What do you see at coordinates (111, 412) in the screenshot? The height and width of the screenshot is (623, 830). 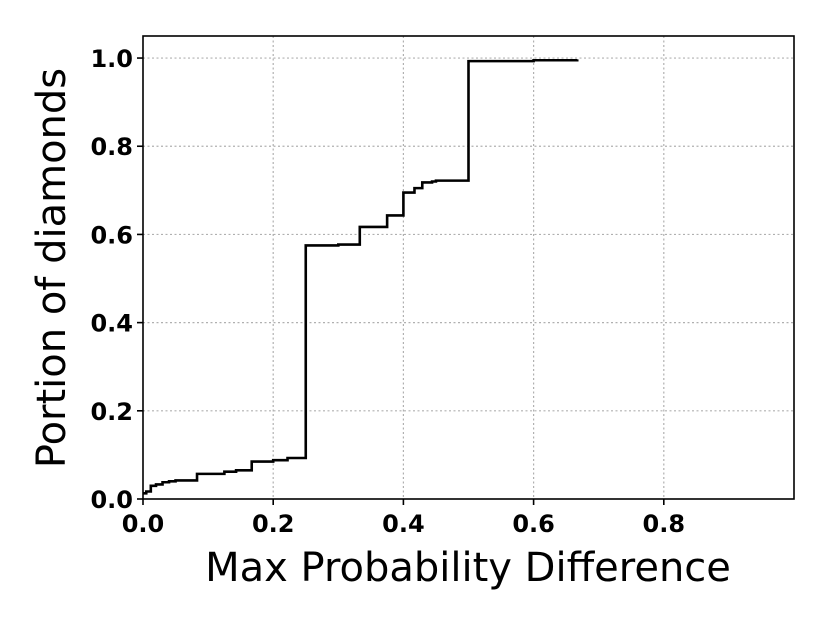 I see `y-tick-label: 0.2` at bounding box center [111, 412].